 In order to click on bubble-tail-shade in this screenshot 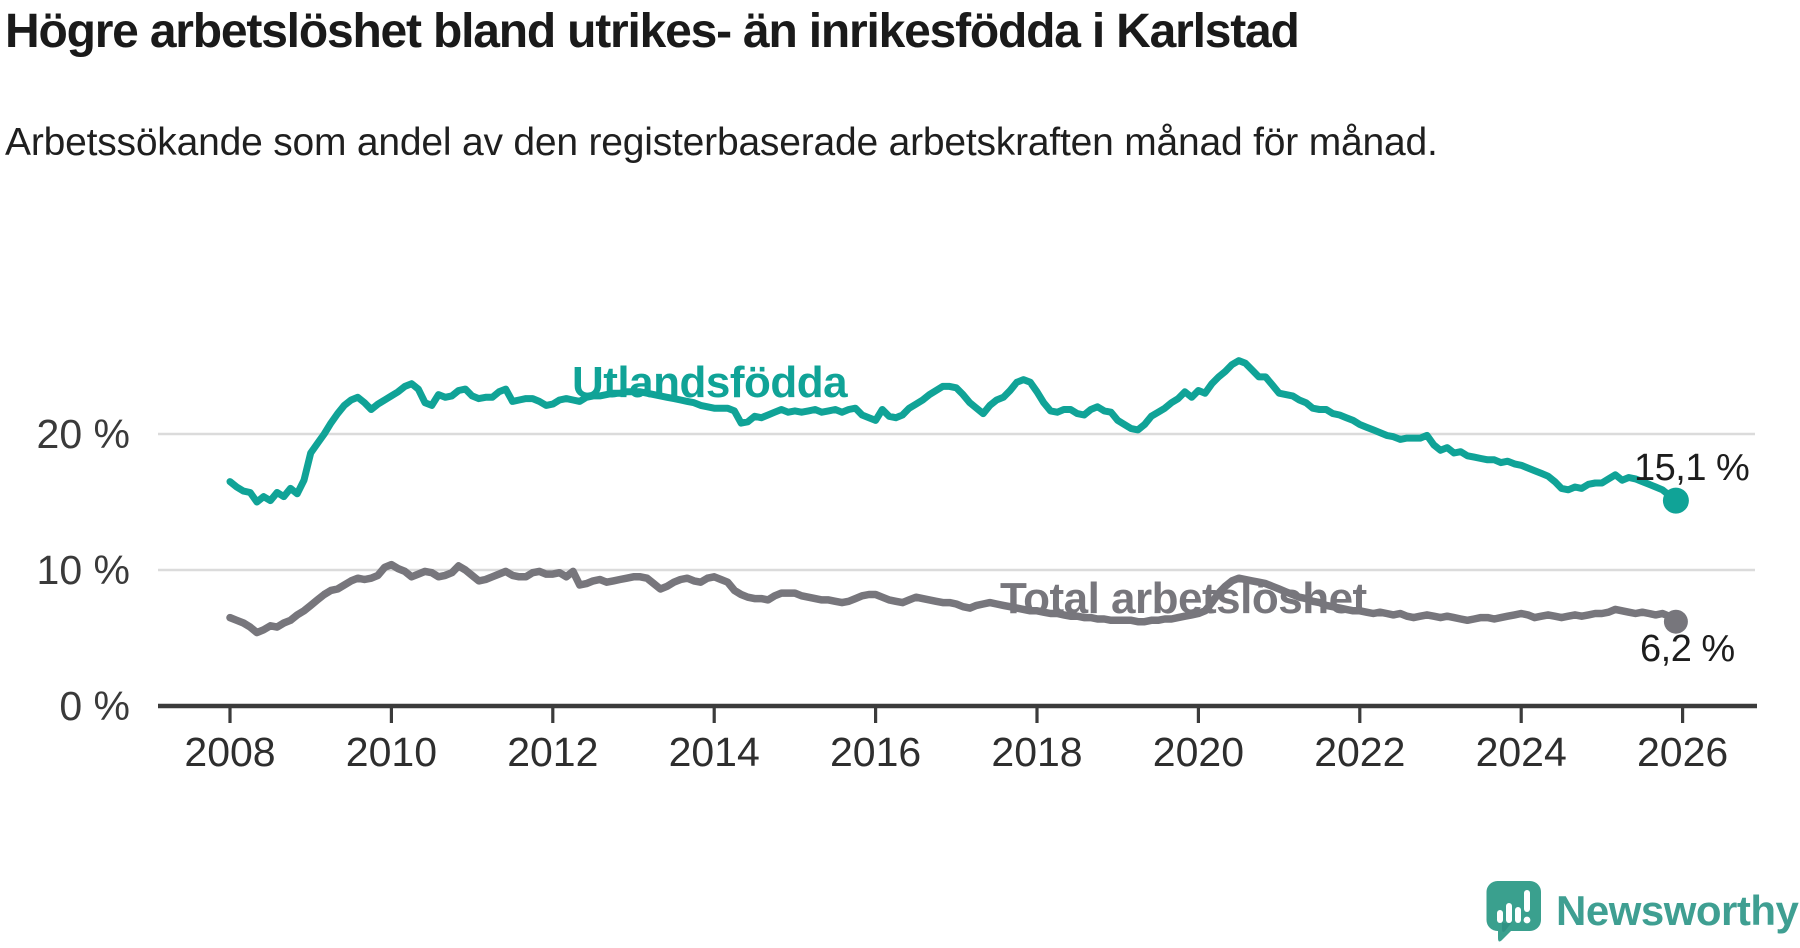, I will do `click(1504, 925)`.